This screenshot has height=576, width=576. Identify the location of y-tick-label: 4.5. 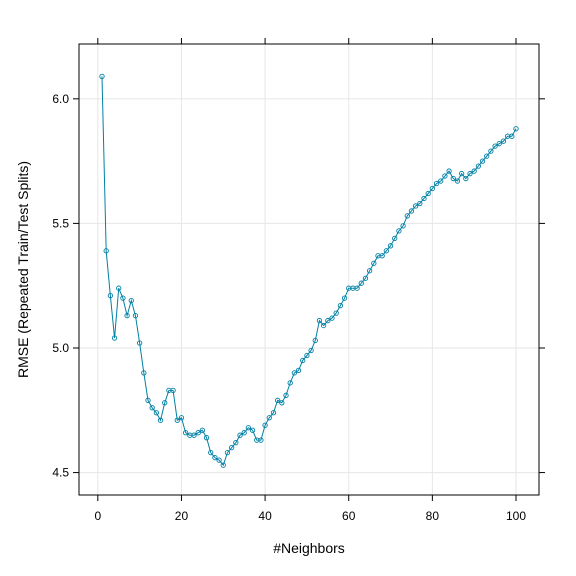
(60, 473).